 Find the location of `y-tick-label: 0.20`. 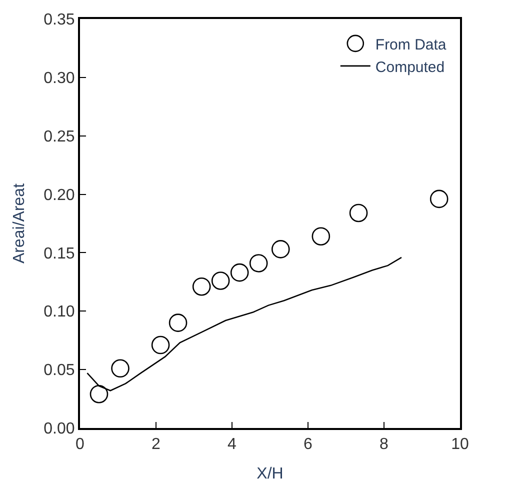

y-tick-label: 0.20 is located at coordinates (59, 195).